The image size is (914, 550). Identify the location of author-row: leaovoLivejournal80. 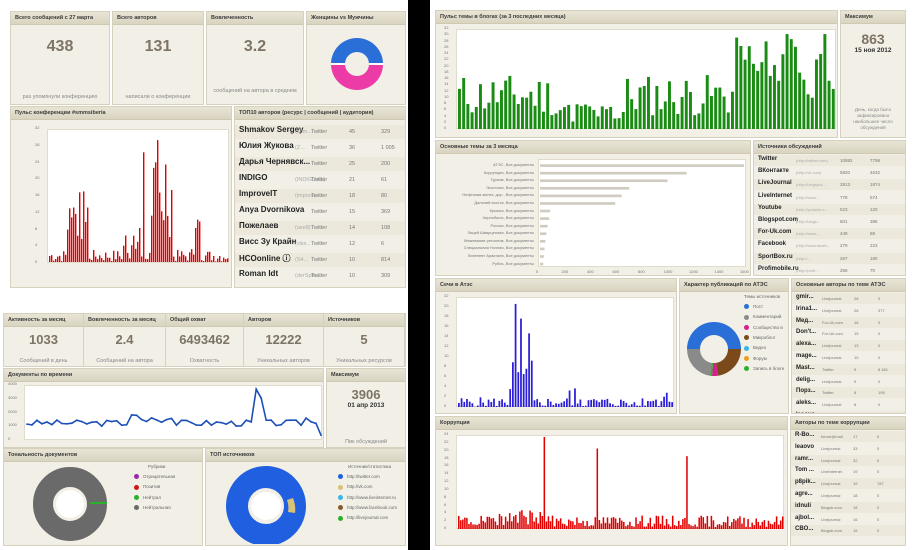
(848, 412).